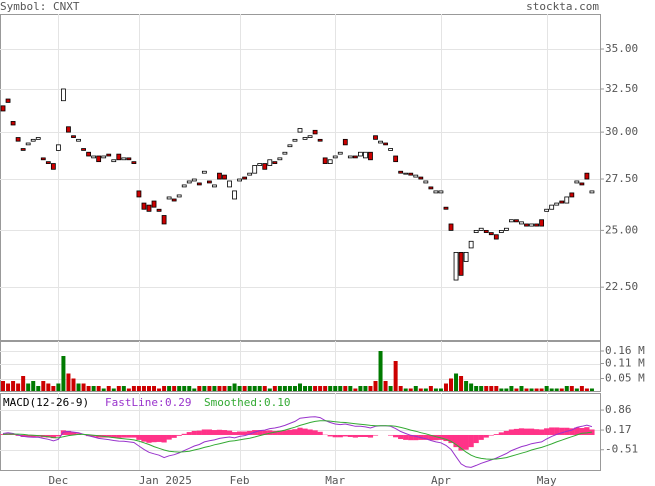  I want to click on y-tick-label: 27.50, so click(621, 178).